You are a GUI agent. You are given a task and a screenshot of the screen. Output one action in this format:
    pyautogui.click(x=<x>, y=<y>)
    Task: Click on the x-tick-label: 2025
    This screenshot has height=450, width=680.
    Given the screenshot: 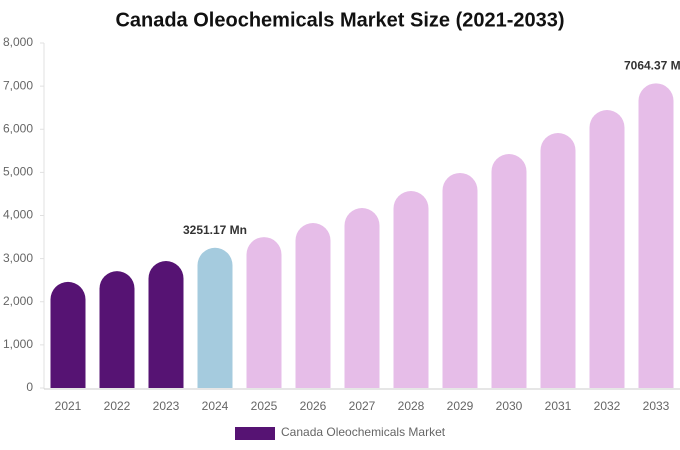 What is the action you would take?
    pyautogui.click(x=264, y=406)
    